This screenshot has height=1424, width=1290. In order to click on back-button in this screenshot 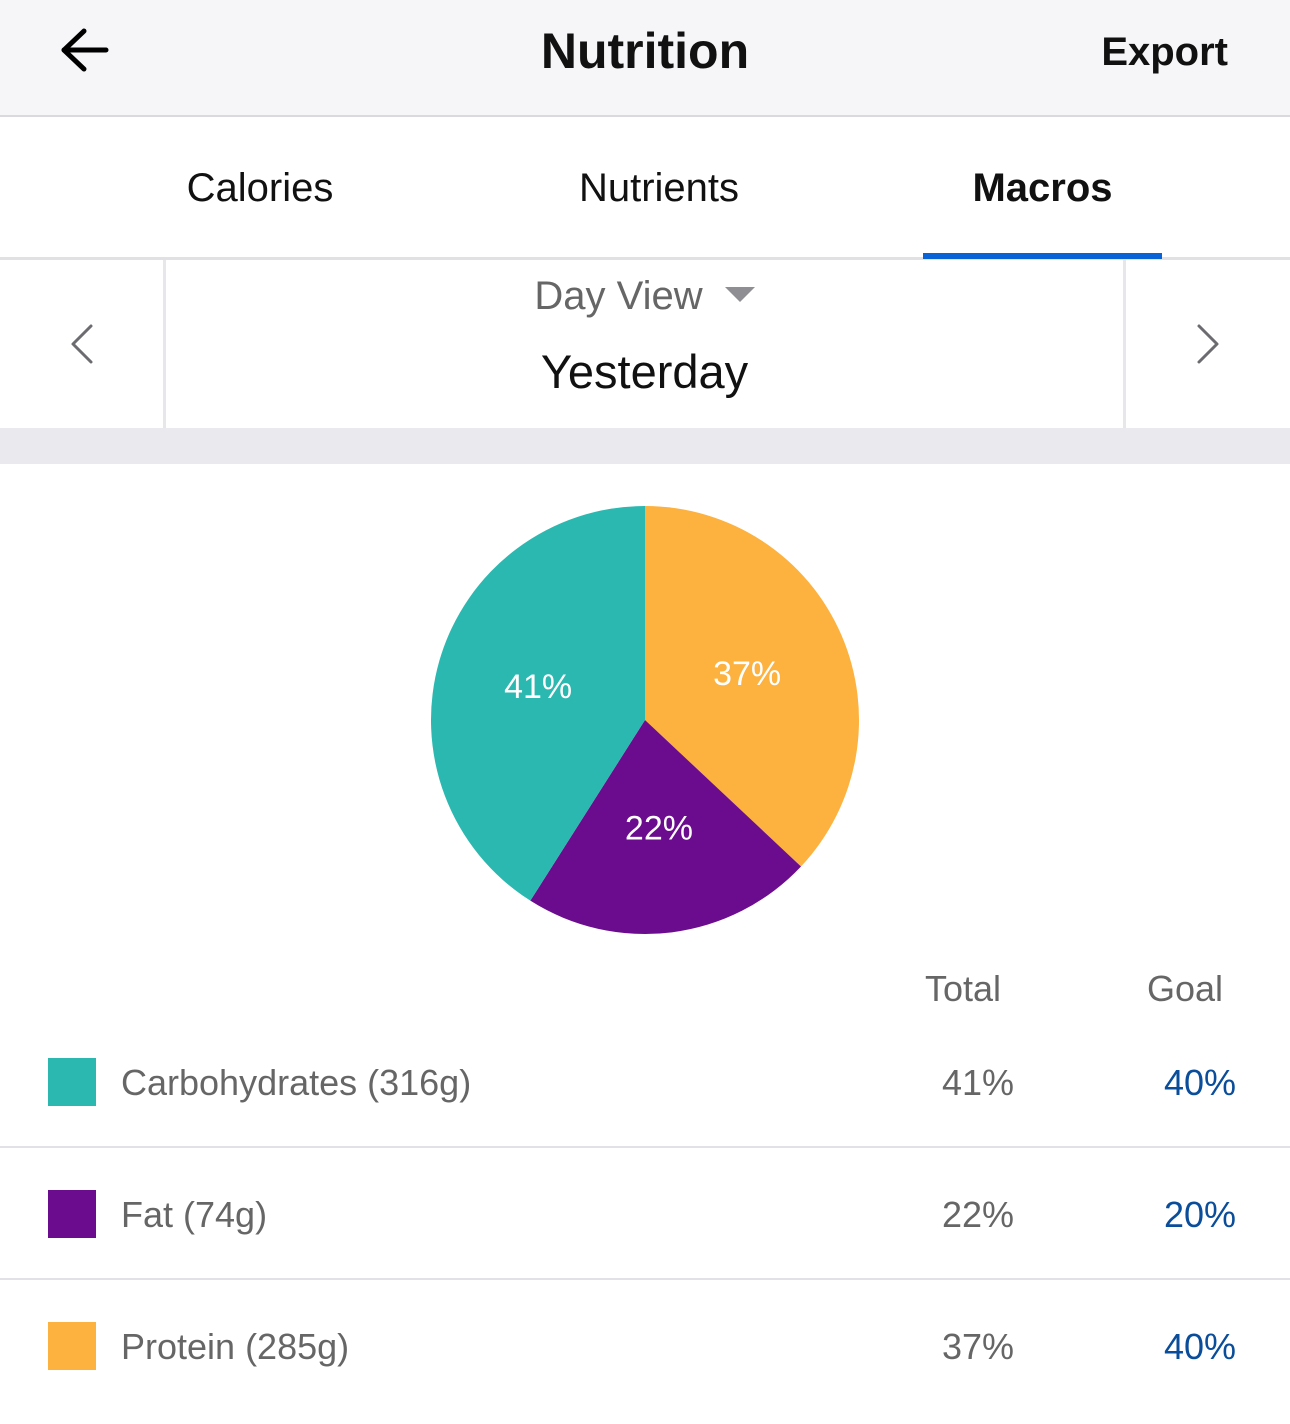, I will do `click(84, 50)`.